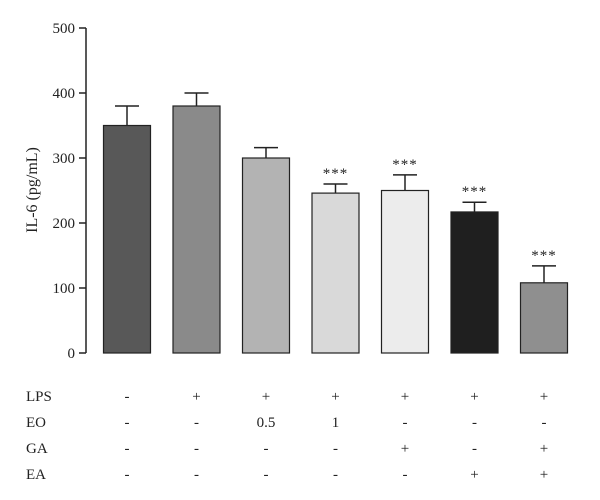 This screenshot has width=600, height=500. I want to click on y-tick-label: 400, so click(64, 94).